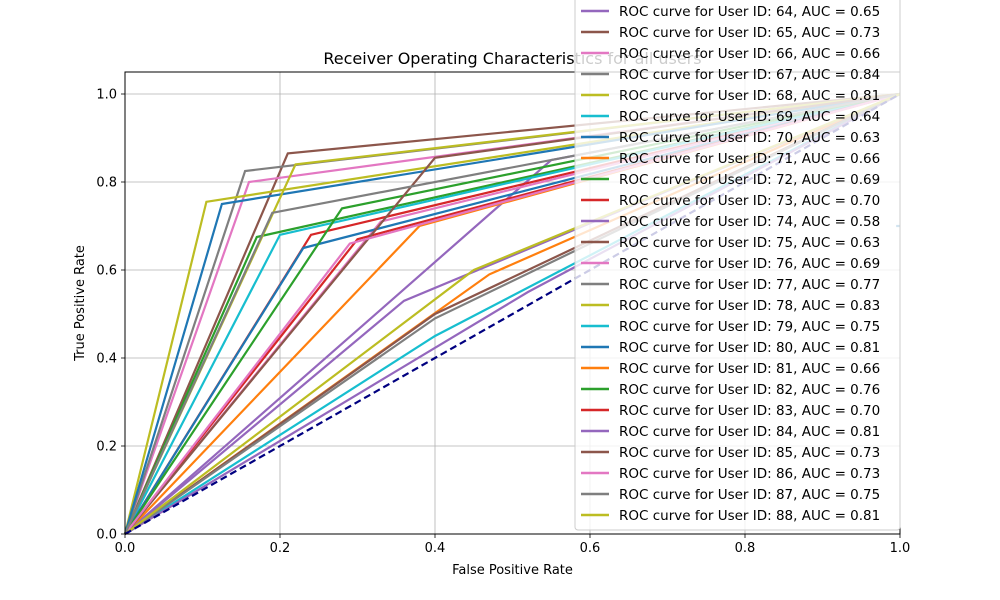 The width and height of the screenshot is (1000, 600). I want to click on legend-entry: ROC curve for User ID: 86, AUC = 0.73, so click(730, 474).